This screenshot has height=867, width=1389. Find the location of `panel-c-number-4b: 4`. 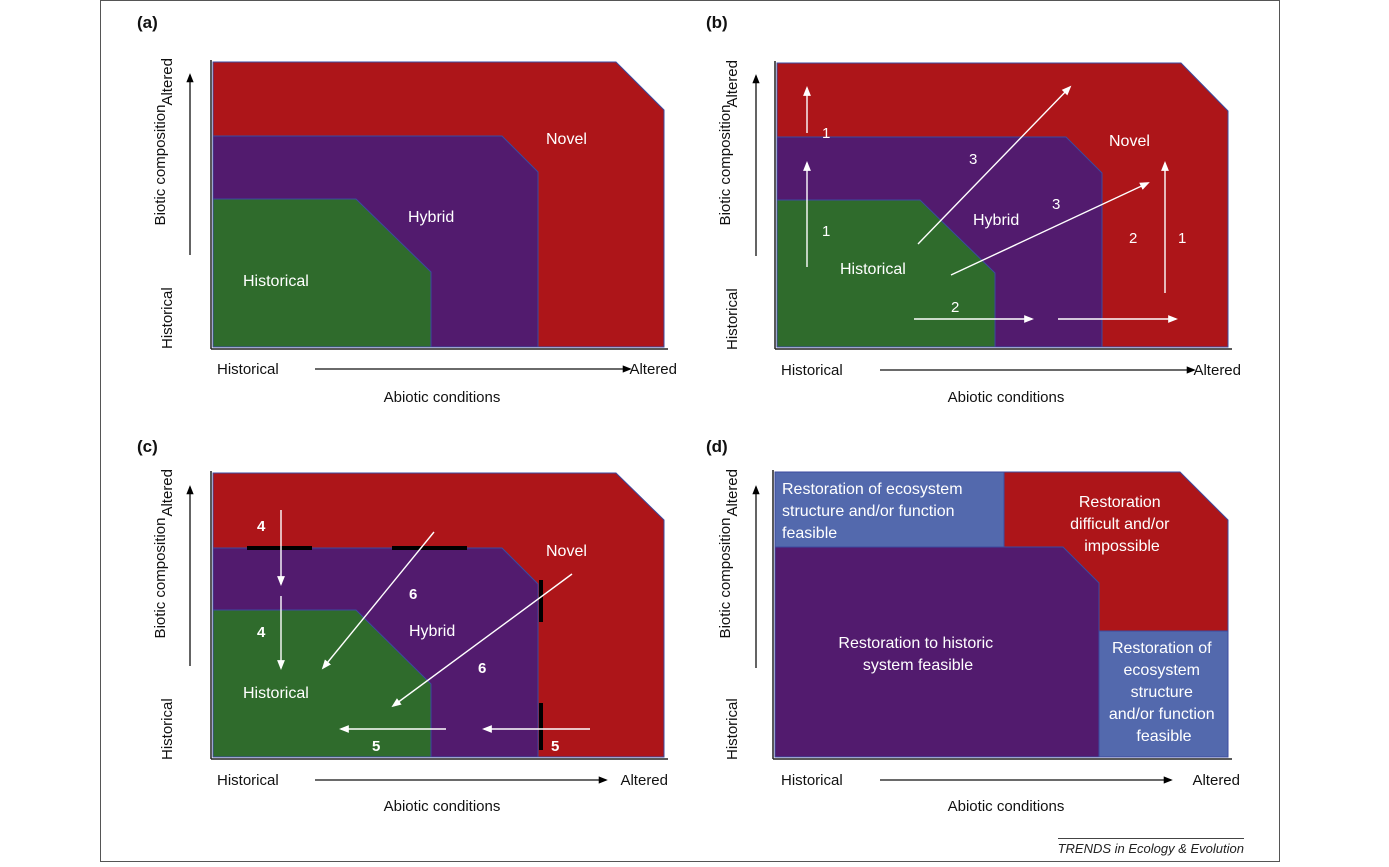

panel-c-number-4b: 4 is located at coordinates (261, 632).